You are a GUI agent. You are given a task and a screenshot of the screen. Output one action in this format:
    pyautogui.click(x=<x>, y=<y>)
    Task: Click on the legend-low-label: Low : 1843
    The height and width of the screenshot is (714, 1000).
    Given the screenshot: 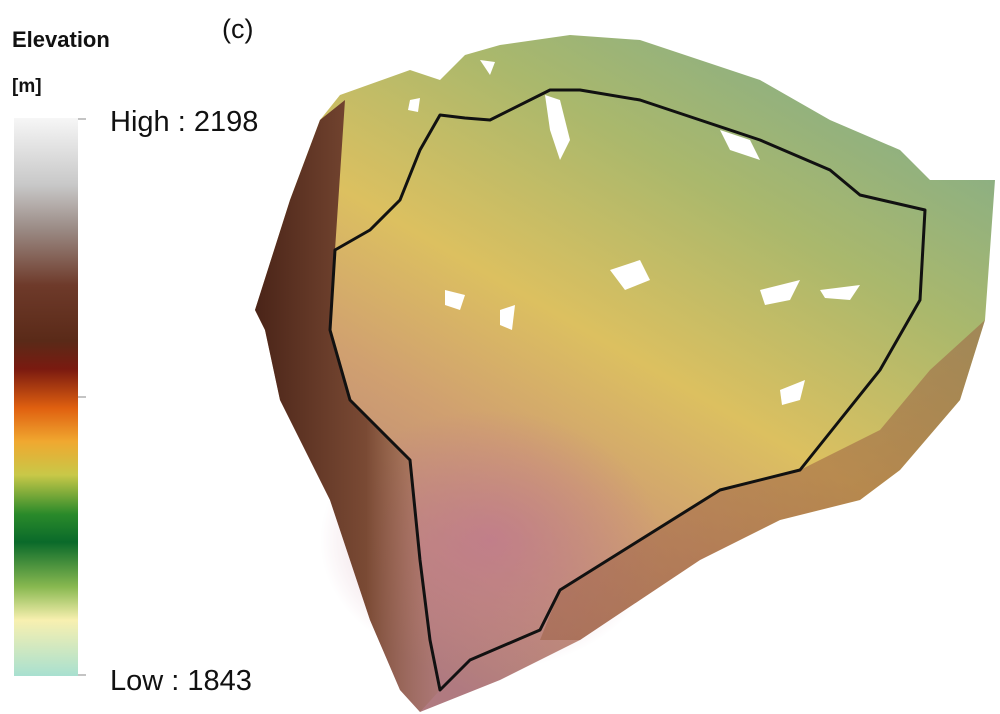 What is the action you would take?
    pyautogui.click(x=181, y=681)
    